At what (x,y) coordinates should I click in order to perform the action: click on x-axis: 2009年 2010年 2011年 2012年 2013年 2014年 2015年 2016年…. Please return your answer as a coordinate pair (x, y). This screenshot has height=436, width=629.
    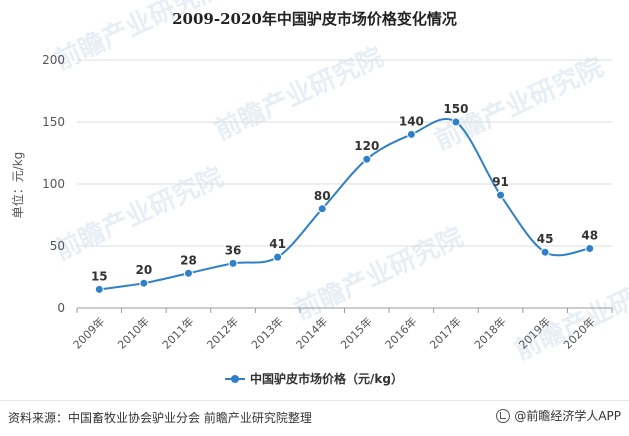
    Looking at the image, I should click on (341, 330).